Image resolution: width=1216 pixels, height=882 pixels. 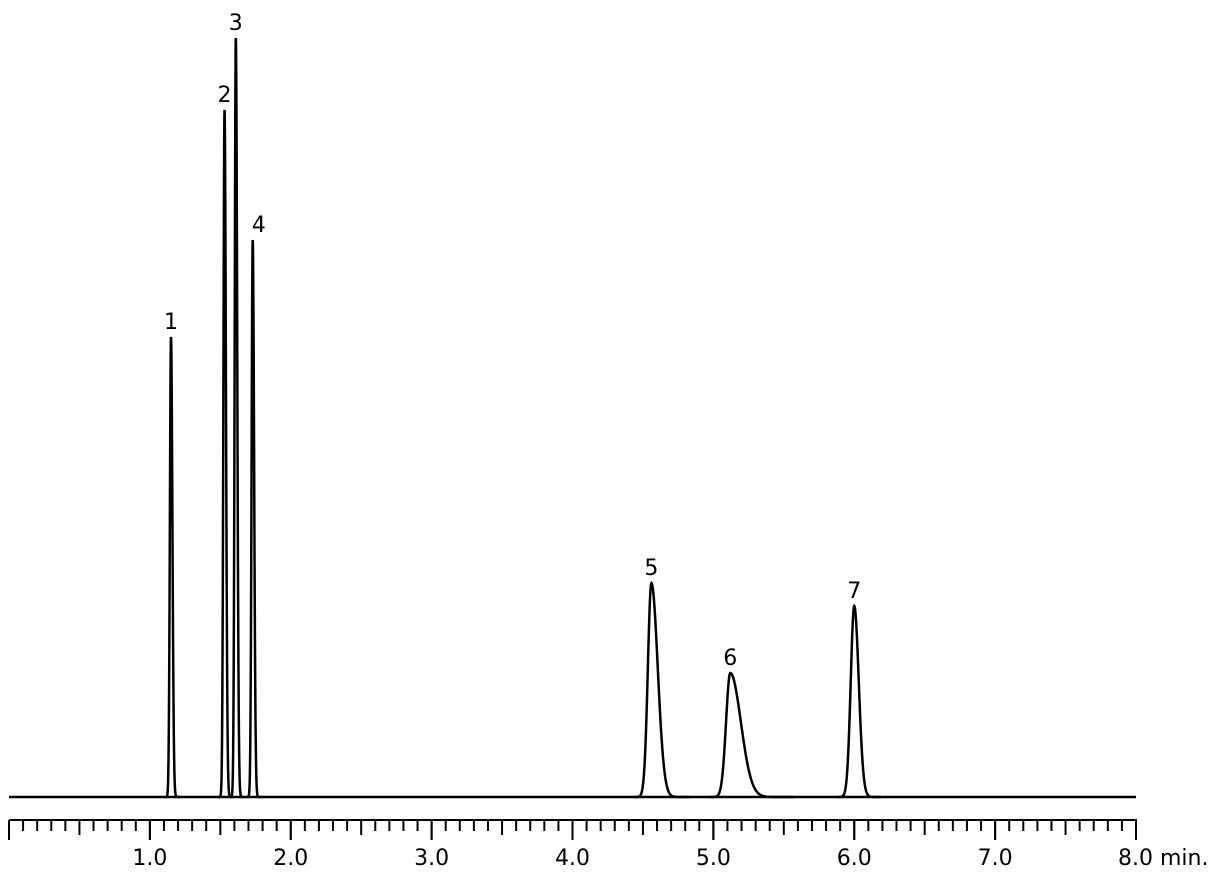 What do you see at coordinates (854, 591) in the screenshot?
I see `peak-label: 7` at bounding box center [854, 591].